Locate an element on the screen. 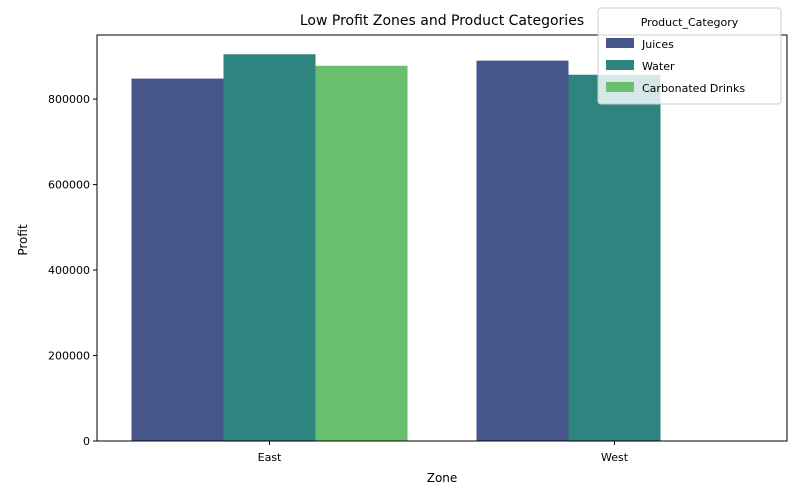 This screenshot has height=504, width=800. legend-label: Water is located at coordinates (658, 66).